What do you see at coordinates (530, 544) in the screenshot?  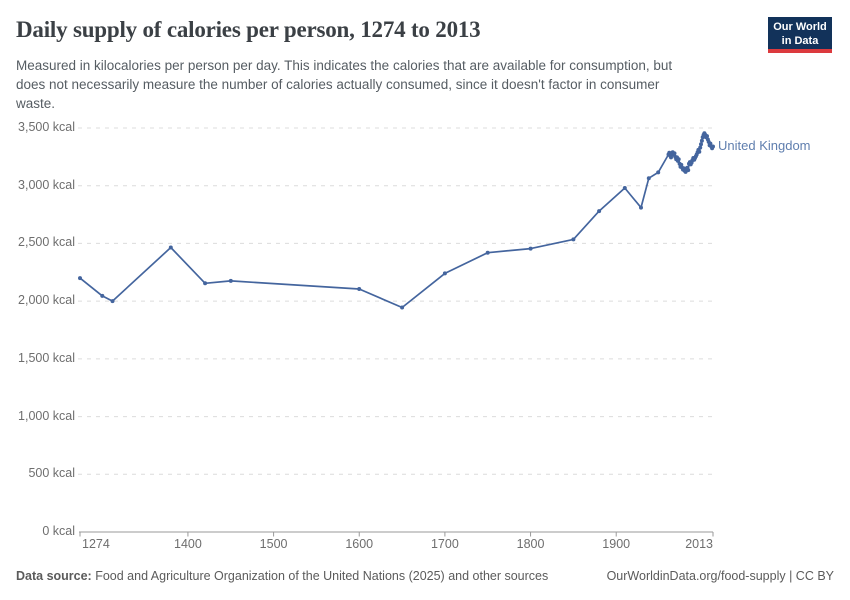 I see `x-tick-label: 1800` at bounding box center [530, 544].